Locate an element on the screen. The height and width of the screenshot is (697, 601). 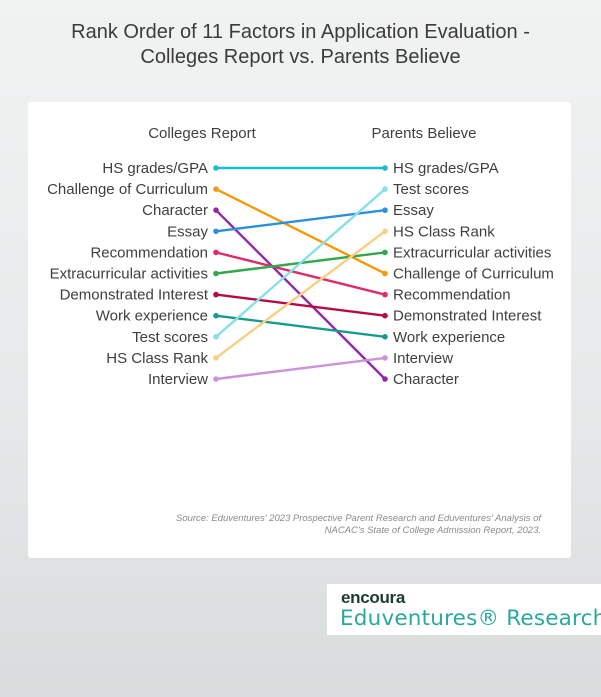
slope-line-work-experience is located at coordinates (300, 326).